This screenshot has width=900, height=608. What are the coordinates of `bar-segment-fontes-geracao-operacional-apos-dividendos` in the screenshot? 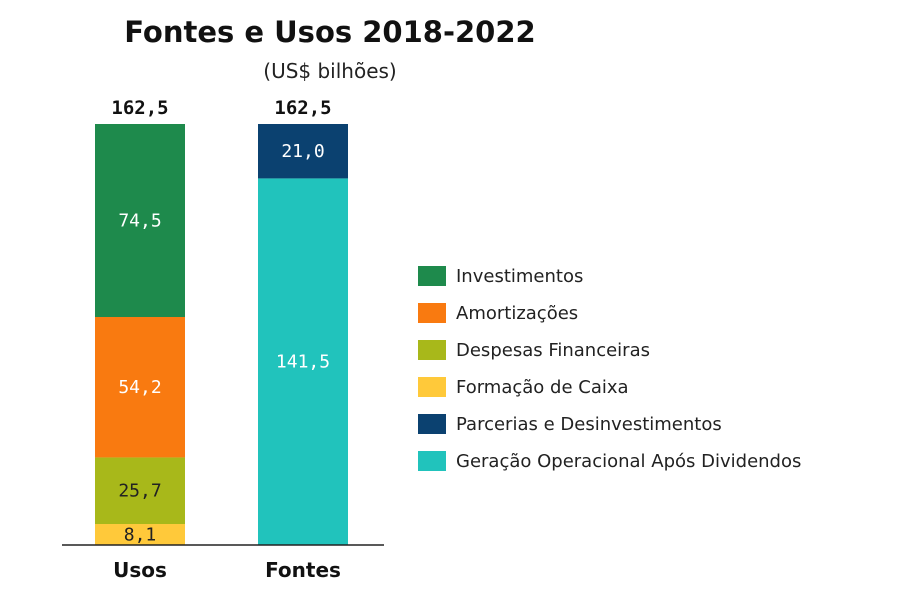 It's located at (303, 361).